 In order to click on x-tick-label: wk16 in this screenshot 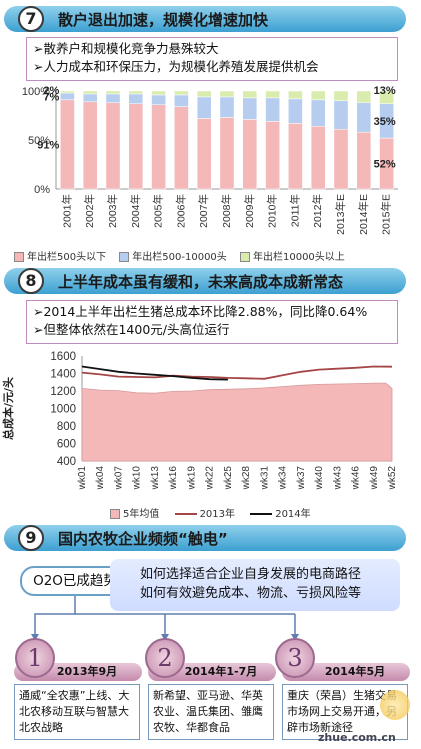, I will do `click(173, 478)`.